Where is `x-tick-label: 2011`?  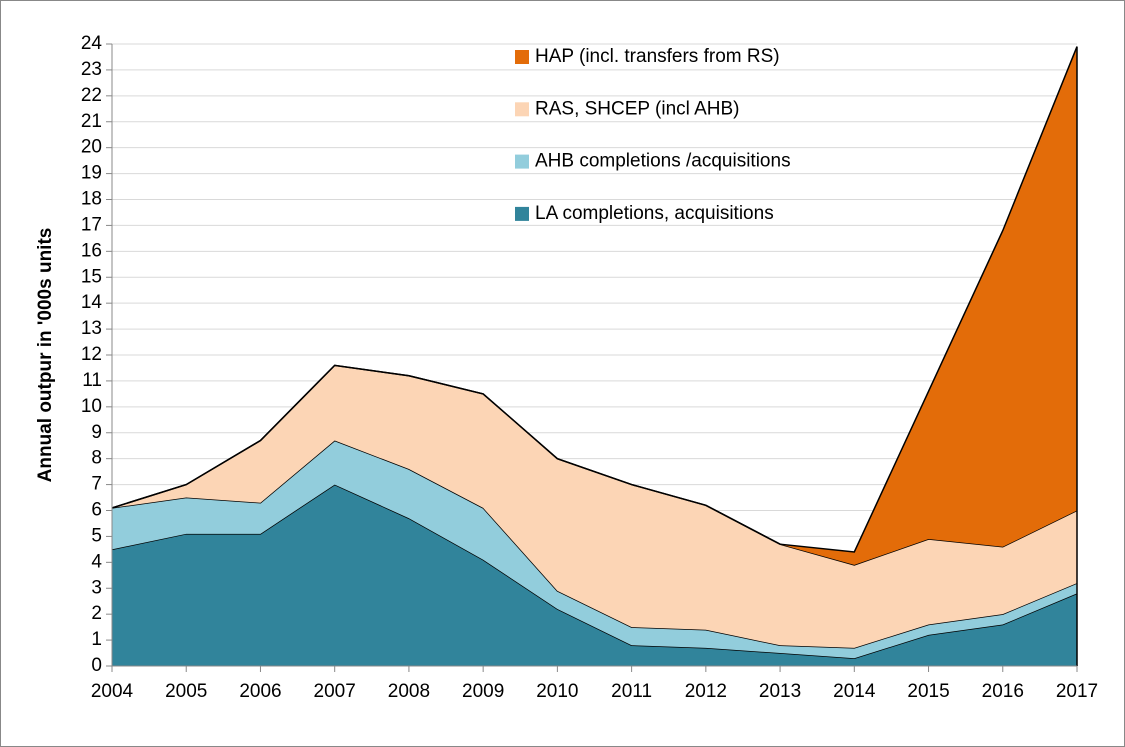
x-tick-label: 2011 is located at coordinates (631, 691).